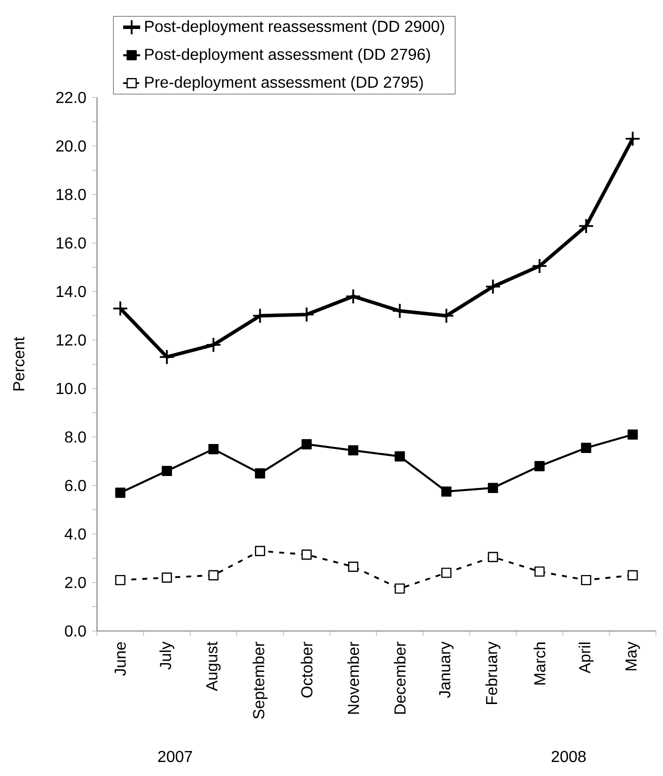 This screenshot has height=776, width=663. I want to click on legend-label: Pre-deployment assessment (DD 2795), so click(284, 84).